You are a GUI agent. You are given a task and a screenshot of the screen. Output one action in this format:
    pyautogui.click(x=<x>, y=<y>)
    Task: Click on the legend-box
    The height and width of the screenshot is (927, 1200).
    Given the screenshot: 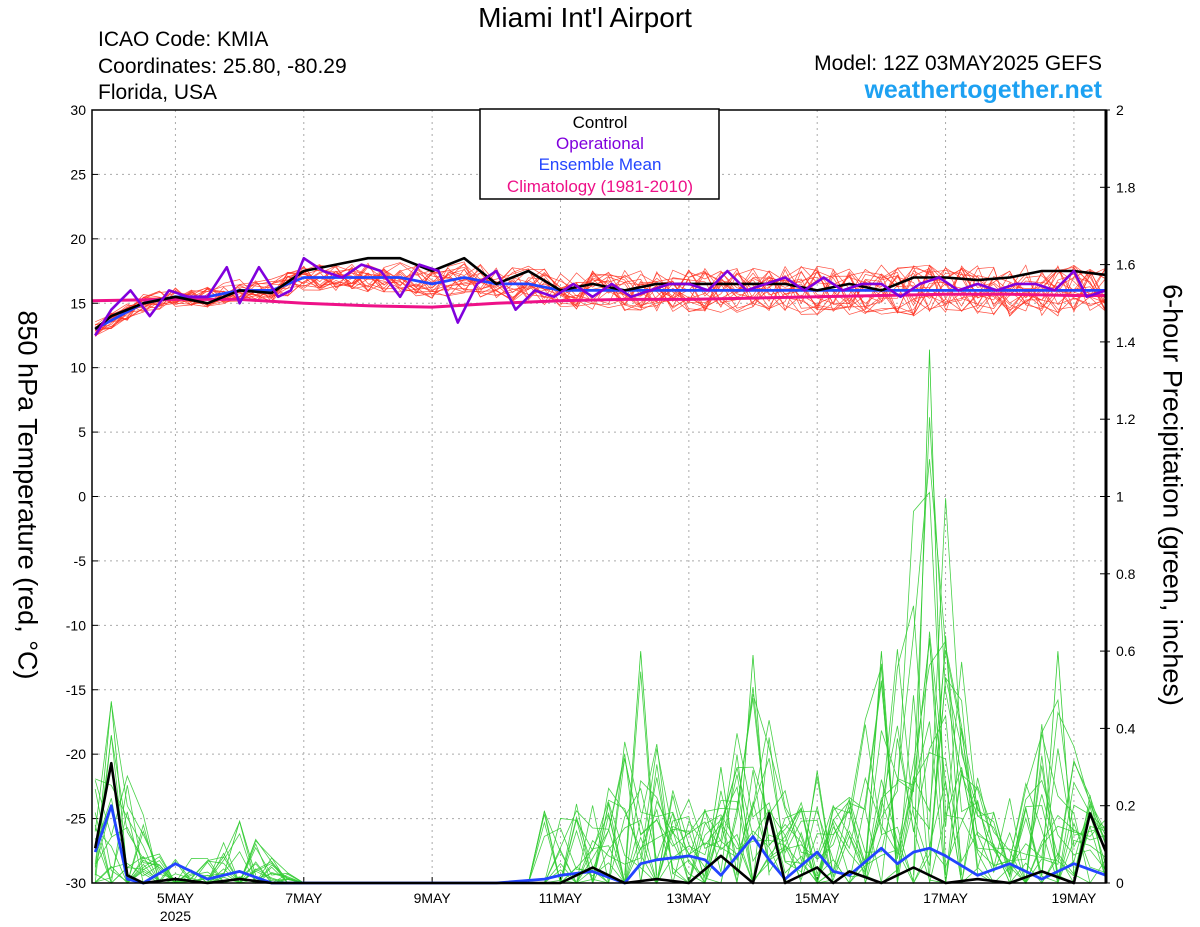 What is the action you would take?
    pyautogui.click(x=599, y=154)
    